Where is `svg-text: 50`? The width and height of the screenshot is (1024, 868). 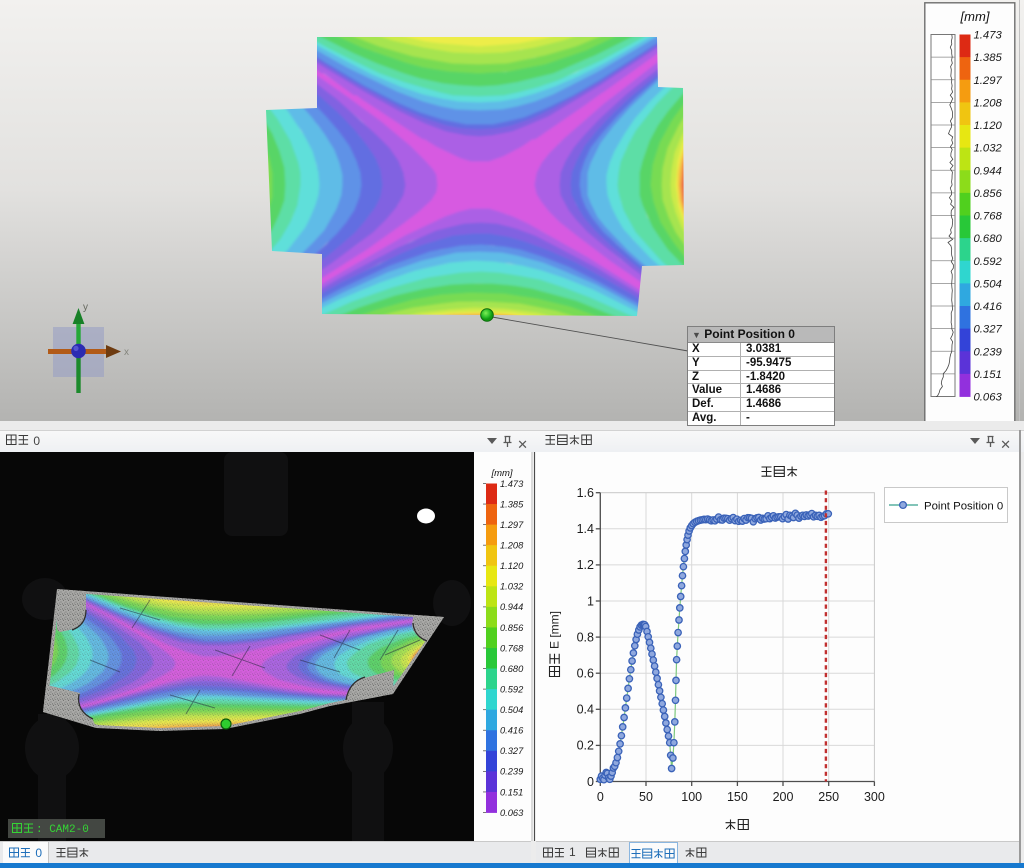
svg-text: 50 is located at coordinates (646, 797).